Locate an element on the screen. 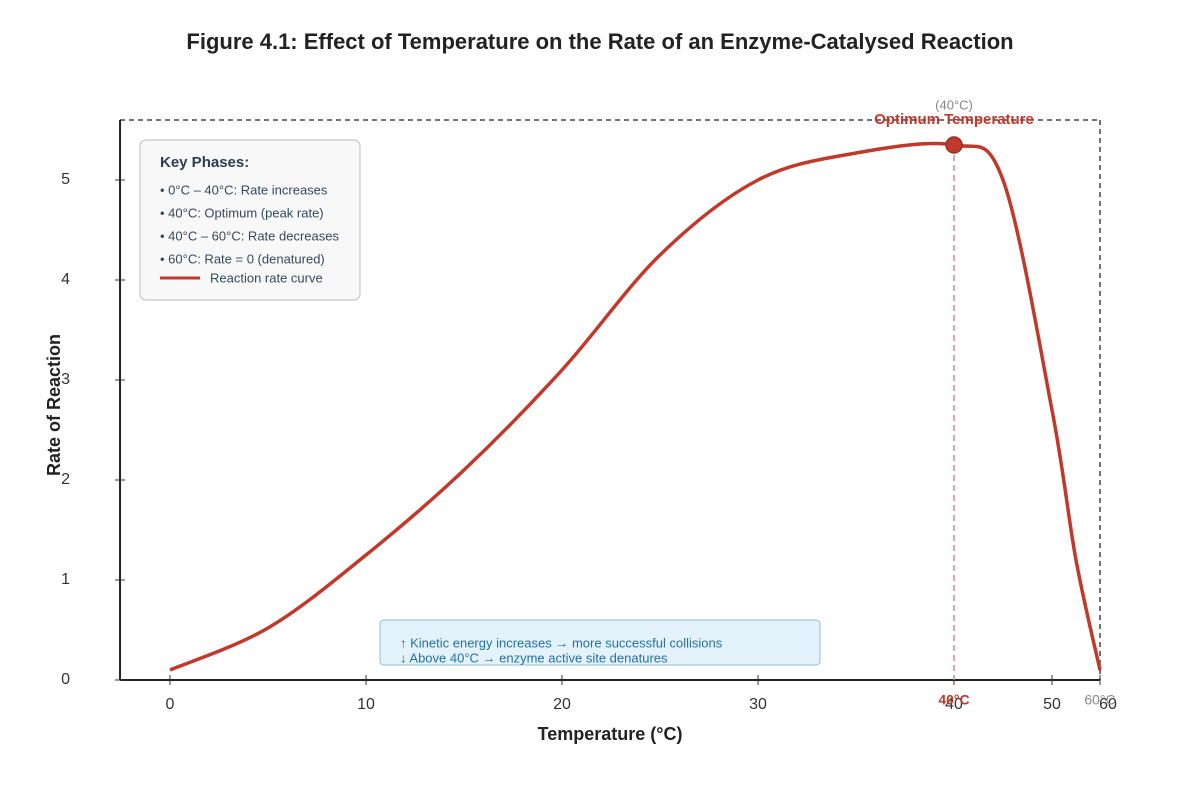 This screenshot has width=1200, height=800. legend-label: Reaction rate curve is located at coordinates (266, 277).